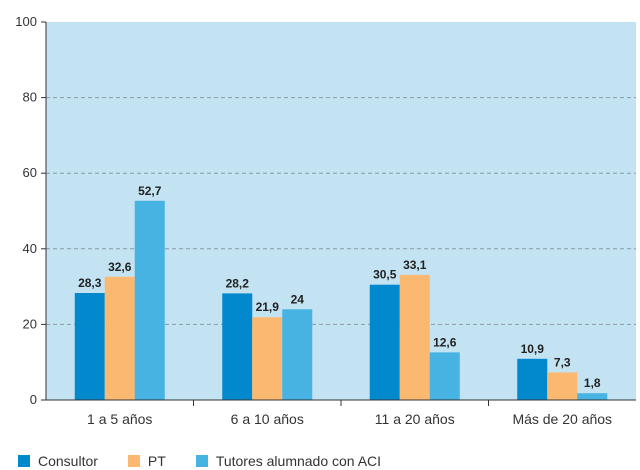 Image resolution: width=640 pixels, height=470 pixels. Describe the element at coordinates (33, 399) in the screenshot. I see `y-tick-label: 0` at that location.